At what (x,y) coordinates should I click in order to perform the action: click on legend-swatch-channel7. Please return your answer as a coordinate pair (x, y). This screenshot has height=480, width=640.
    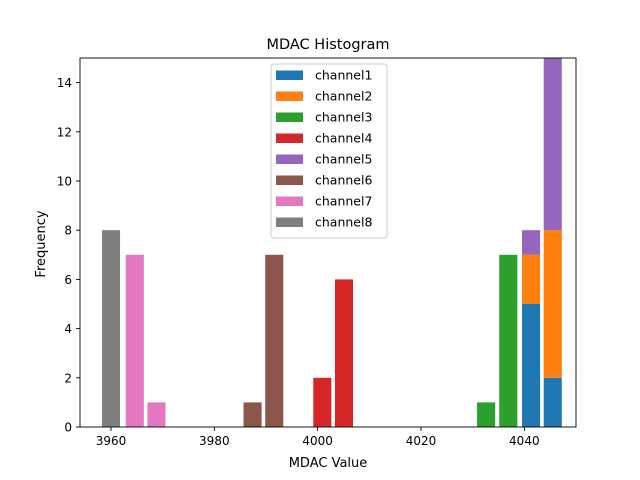
    Looking at the image, I should click on (289, 201).